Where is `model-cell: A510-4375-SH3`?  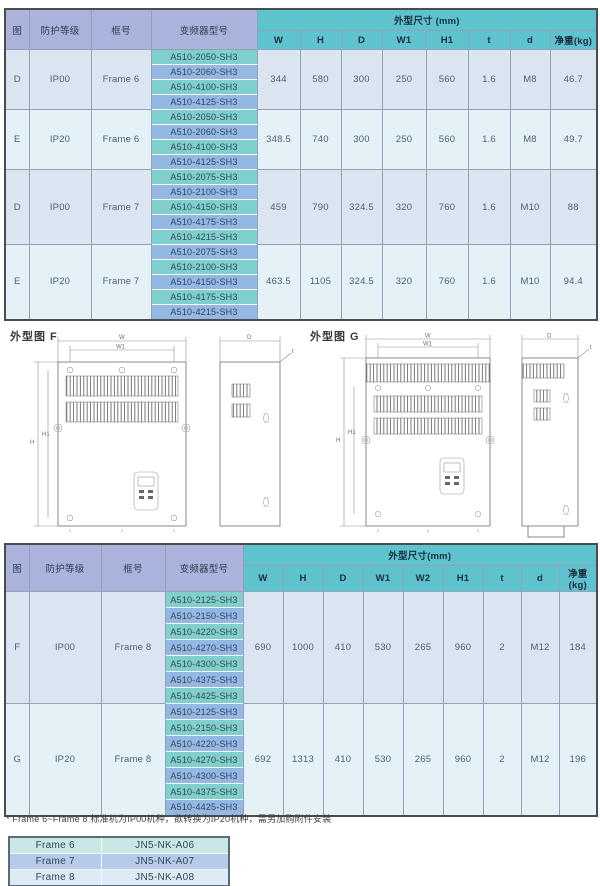
model-cell: A510-4375-SH3 is located at coordinates (204, 791).